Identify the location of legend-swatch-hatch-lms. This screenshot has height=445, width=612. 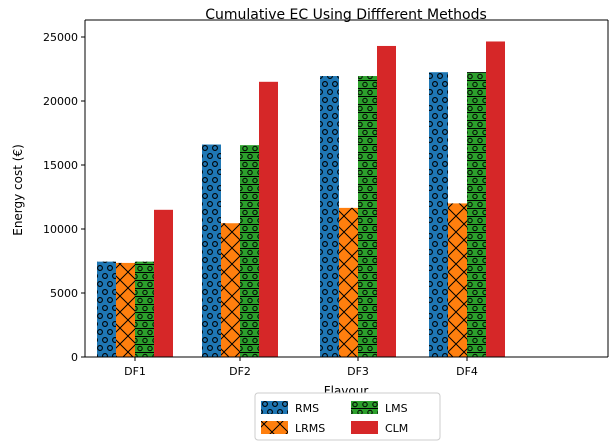
(364, 407).